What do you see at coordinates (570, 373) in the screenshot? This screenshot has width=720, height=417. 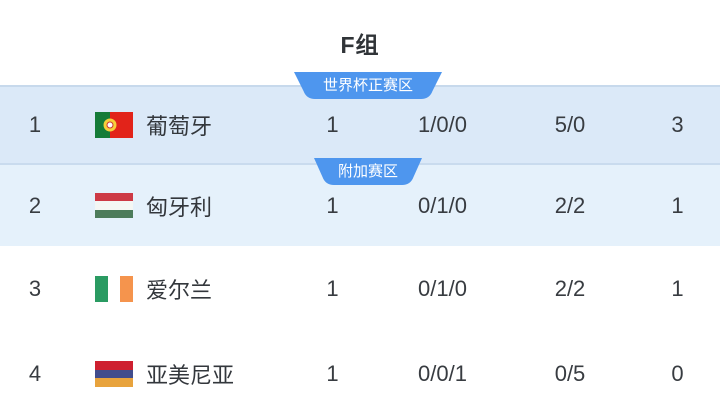 I see `goals-for-against: 0/5` at bounding box center [570, 373].